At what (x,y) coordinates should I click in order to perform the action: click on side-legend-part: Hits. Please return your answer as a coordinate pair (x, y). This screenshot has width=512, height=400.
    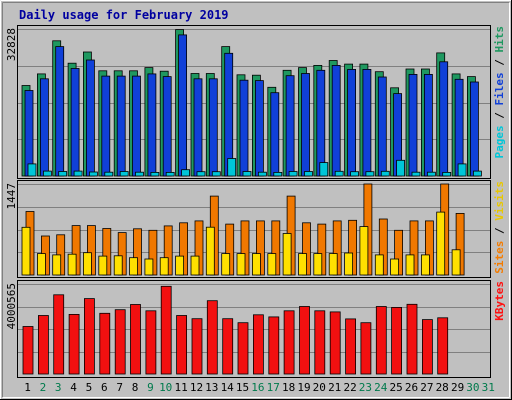
    Looking at the image, I should click on (499, 39).